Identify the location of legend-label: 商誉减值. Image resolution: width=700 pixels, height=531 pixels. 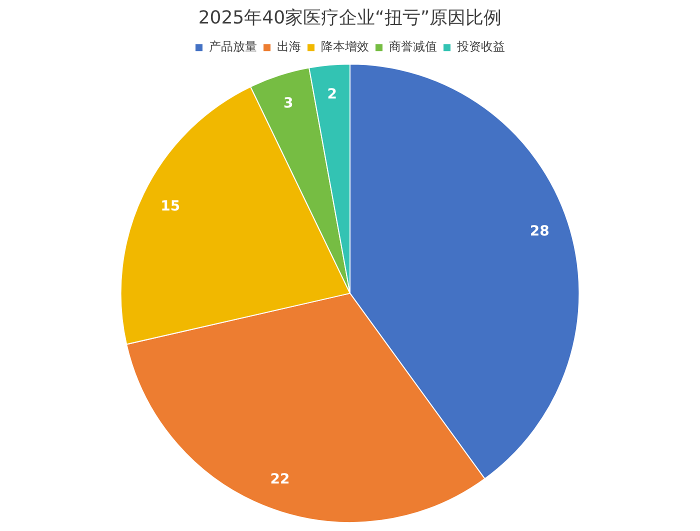
(413, 47).